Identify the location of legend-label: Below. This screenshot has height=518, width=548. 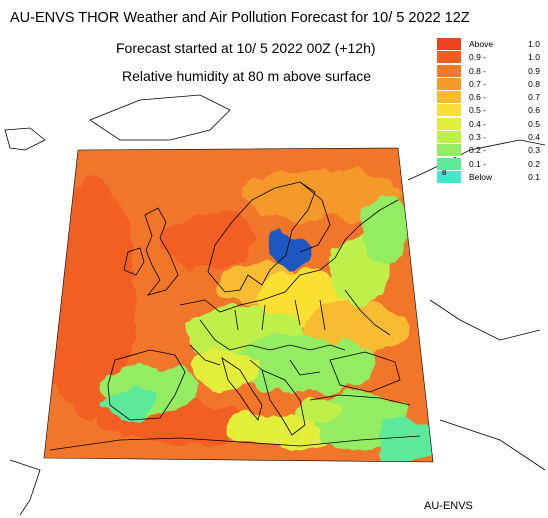
(481, 176).